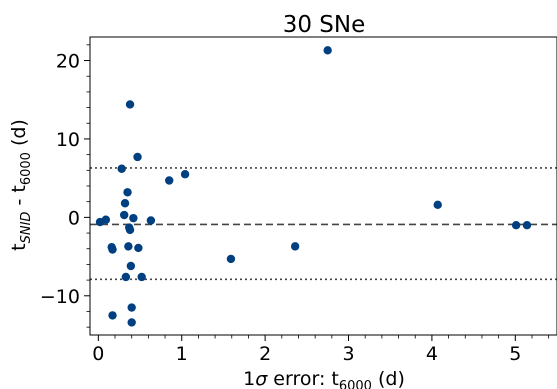 The width and height of the screenshot is (557, 389). I want to click on x-tick-label-5: 5, so click(515, 354).